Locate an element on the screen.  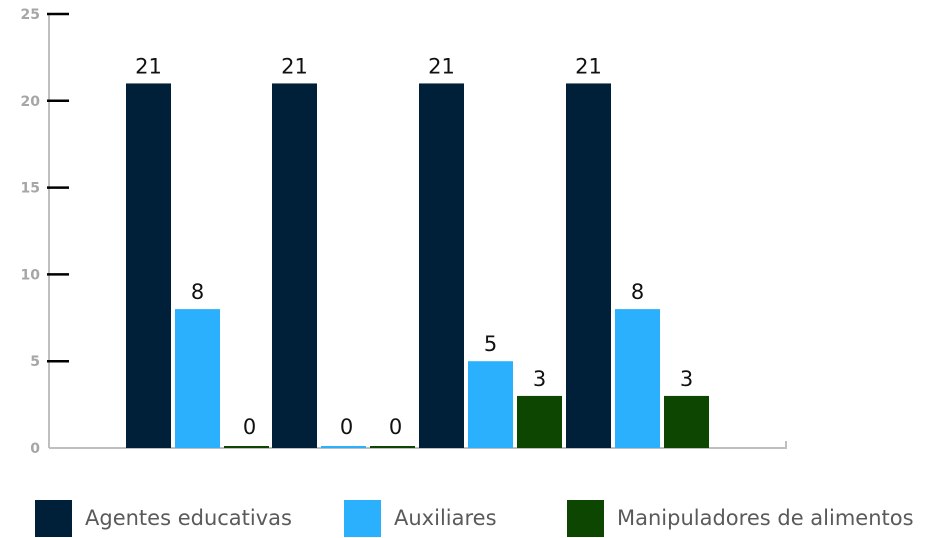
y-tick-label: 15 is located at coordinates (30, 189).